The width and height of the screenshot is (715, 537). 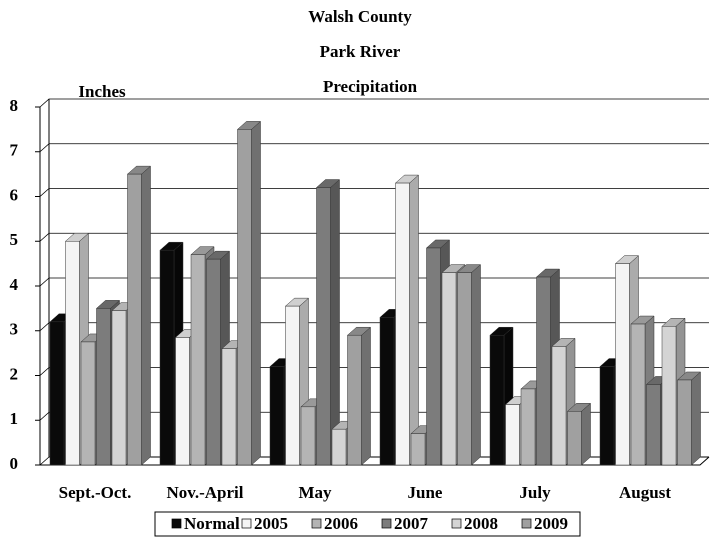 What do you see at coordinates (341, 523) in the screenshot?
I see `legend-label: 2006` at bounding box center [341, 523].